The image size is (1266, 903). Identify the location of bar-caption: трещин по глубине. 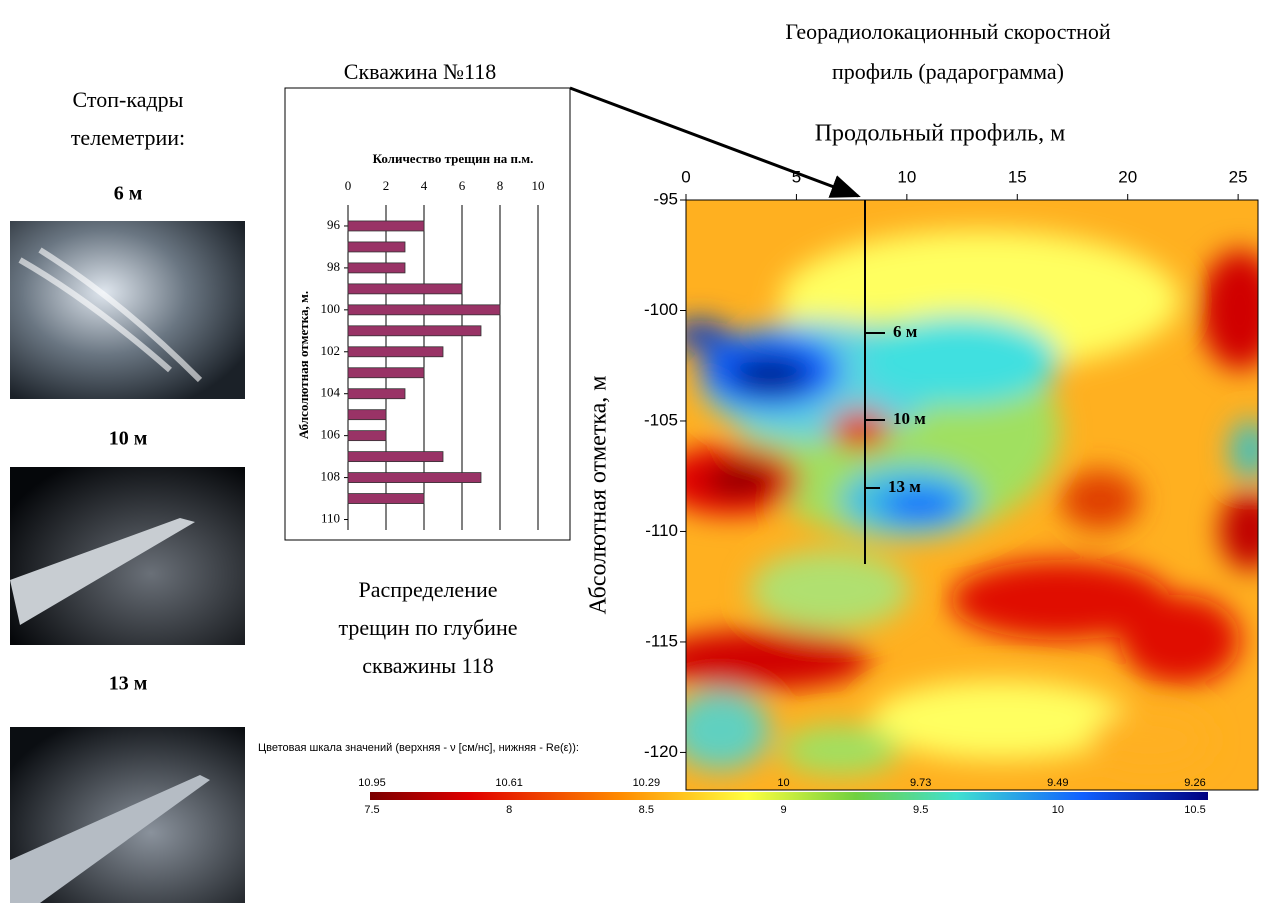
(427, 627).